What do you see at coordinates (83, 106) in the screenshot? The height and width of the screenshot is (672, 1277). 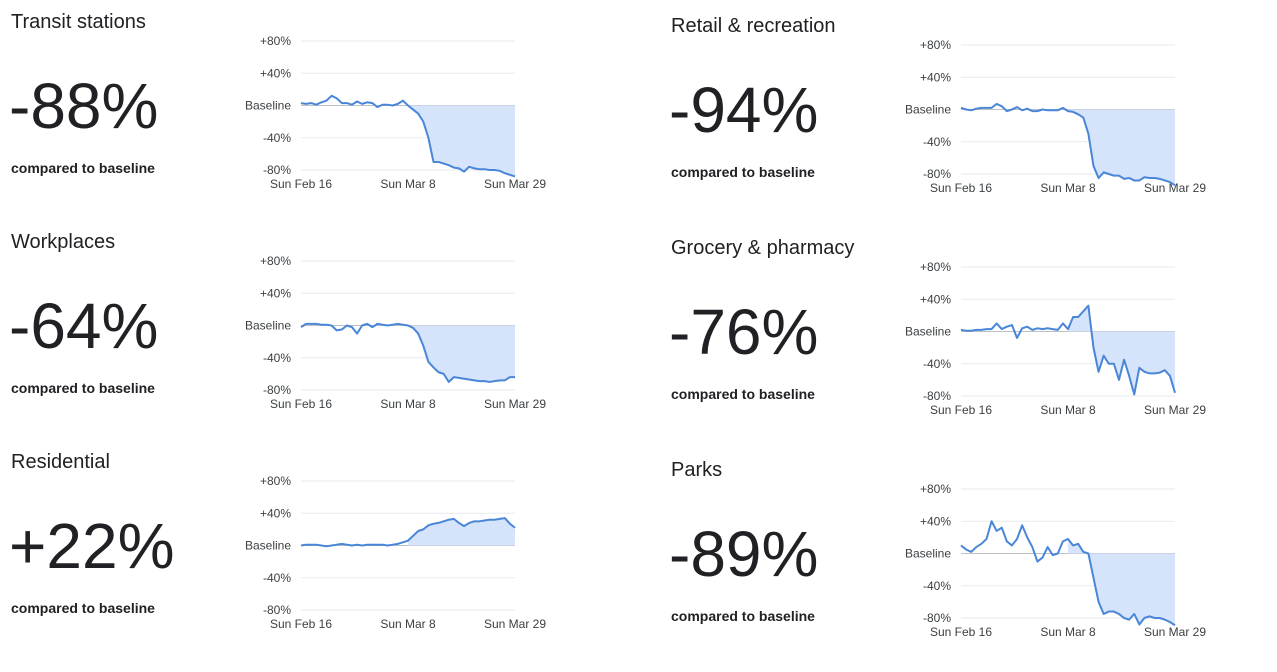 I see `headline-value: -88%` at bounding box center [83, 106].